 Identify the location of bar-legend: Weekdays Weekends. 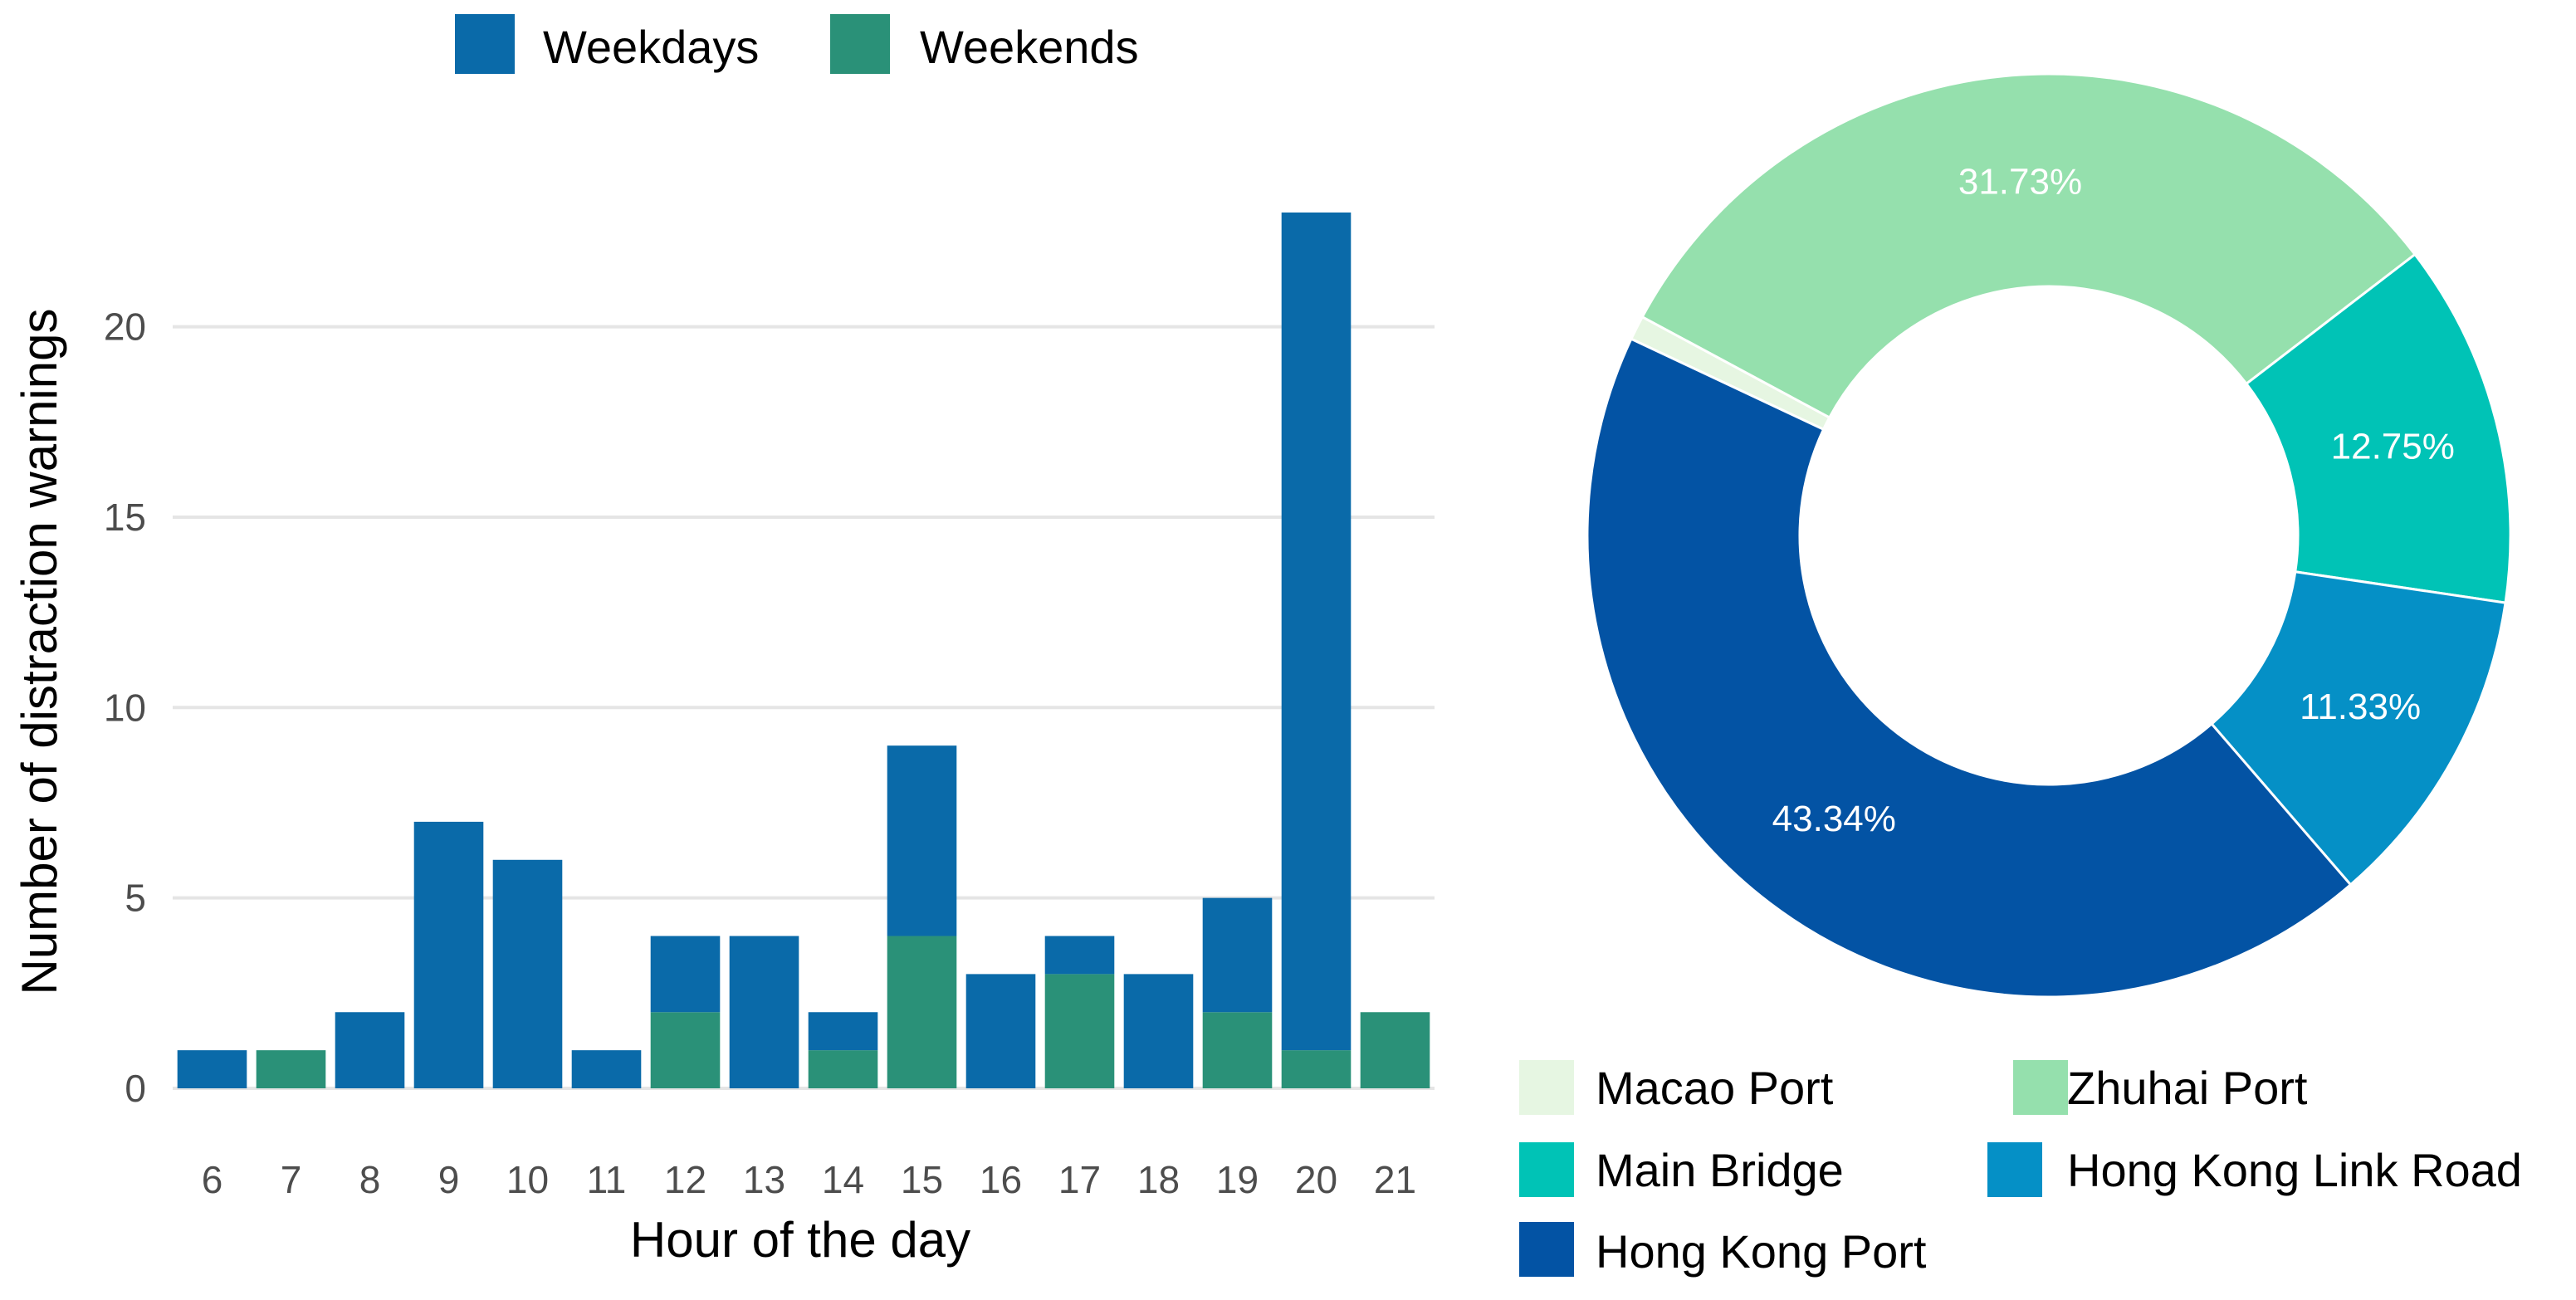
(797, 44).